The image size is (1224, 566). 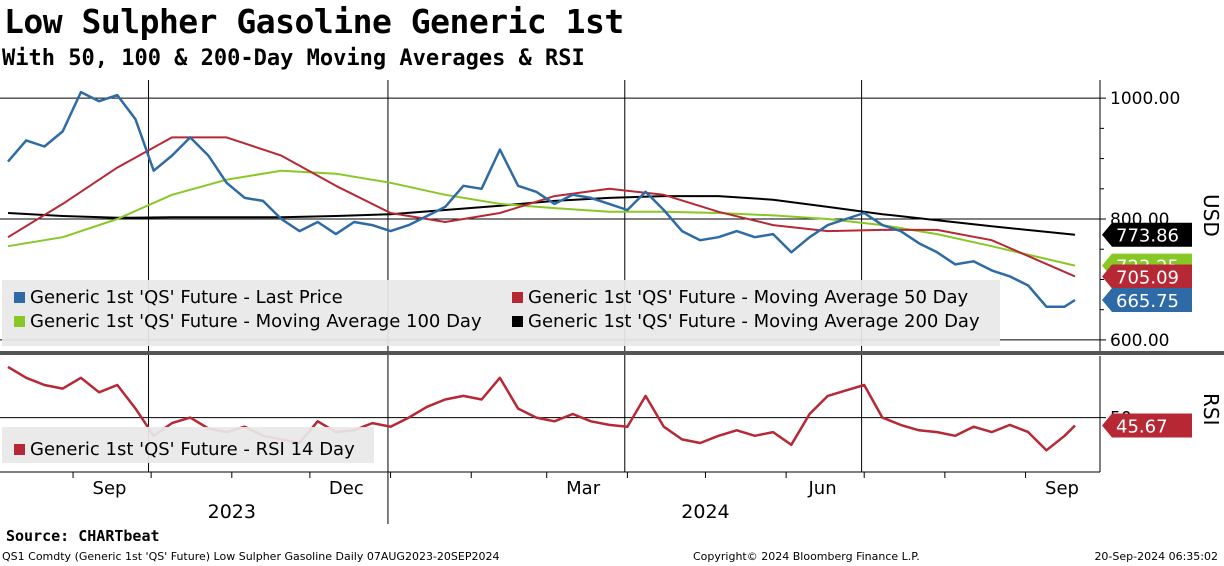 I want to click on last-value-tag-ma50-text: 705.09, so click(x=1147, y=277).